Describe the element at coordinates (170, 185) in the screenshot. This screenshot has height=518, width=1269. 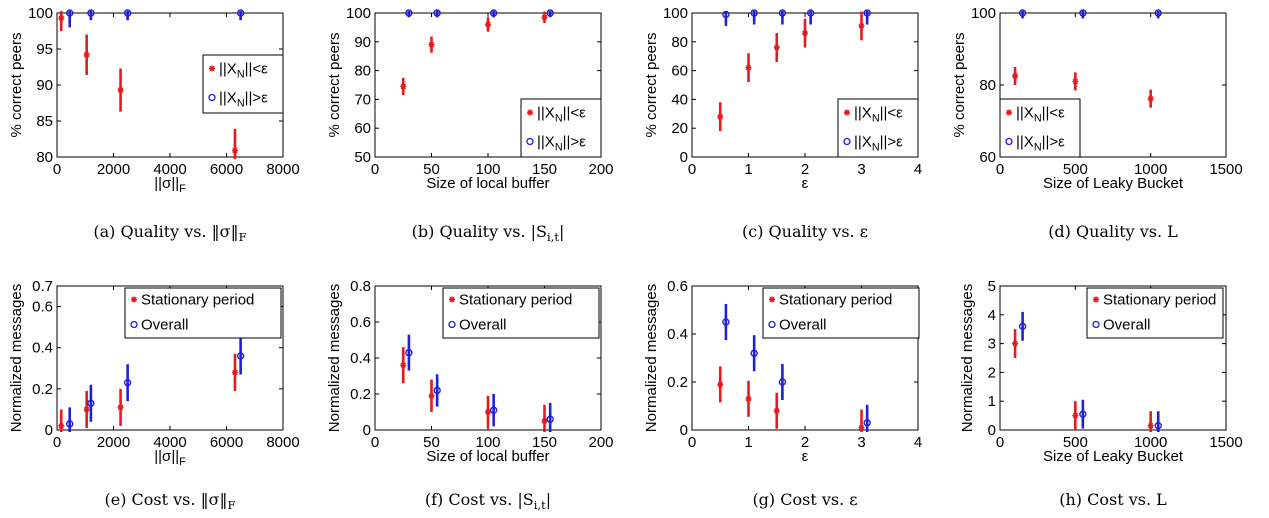
I see `x-axis-label: ||σ||F​` at that location.